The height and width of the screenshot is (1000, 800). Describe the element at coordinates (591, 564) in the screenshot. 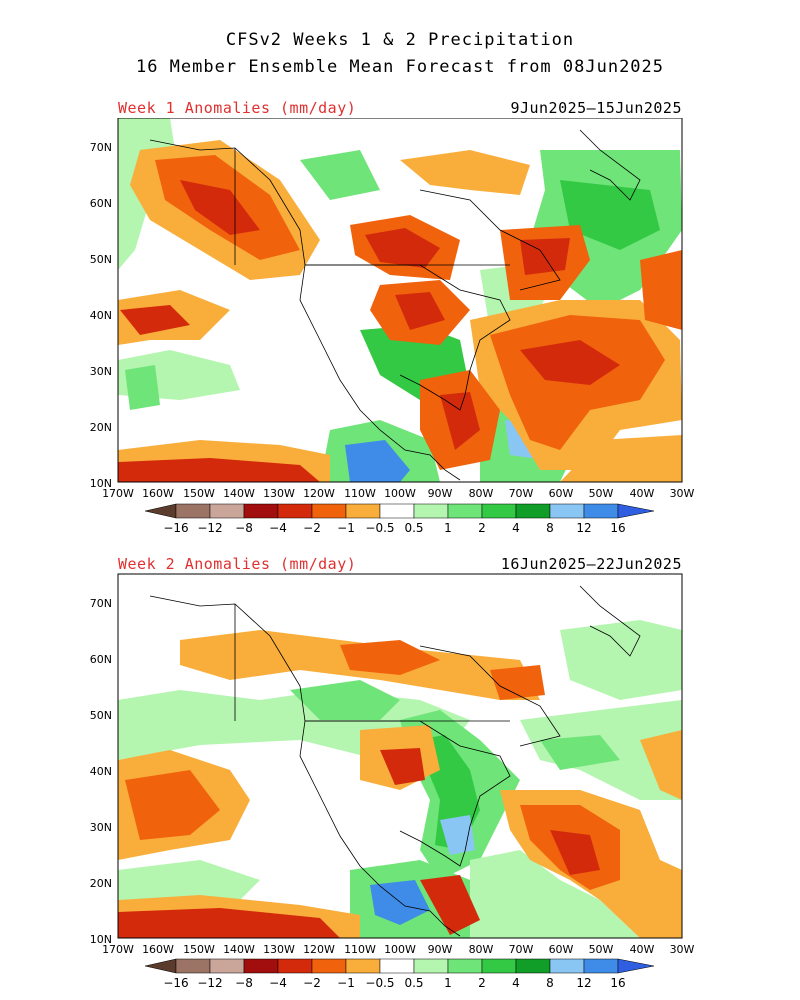

I see `panel-2-dates: 16Jun2025–22Jun2025` at that location.